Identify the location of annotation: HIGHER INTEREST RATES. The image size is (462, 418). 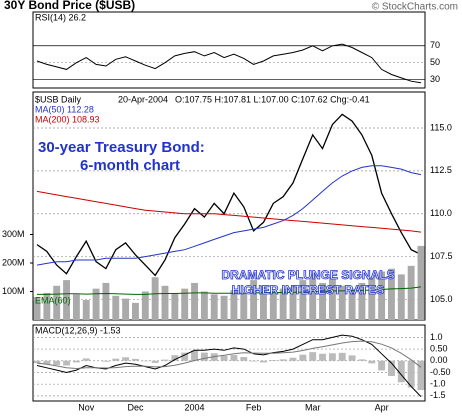
(308, 290).